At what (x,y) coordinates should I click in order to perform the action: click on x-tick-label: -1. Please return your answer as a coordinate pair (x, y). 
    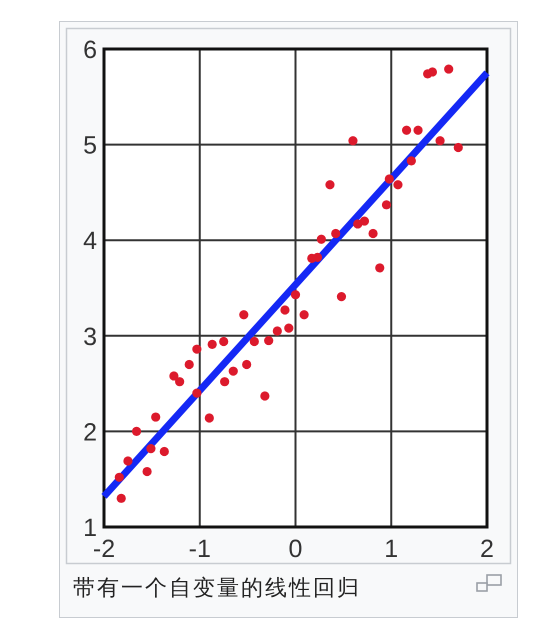
    Looking at the image, I should click on (199, 549).